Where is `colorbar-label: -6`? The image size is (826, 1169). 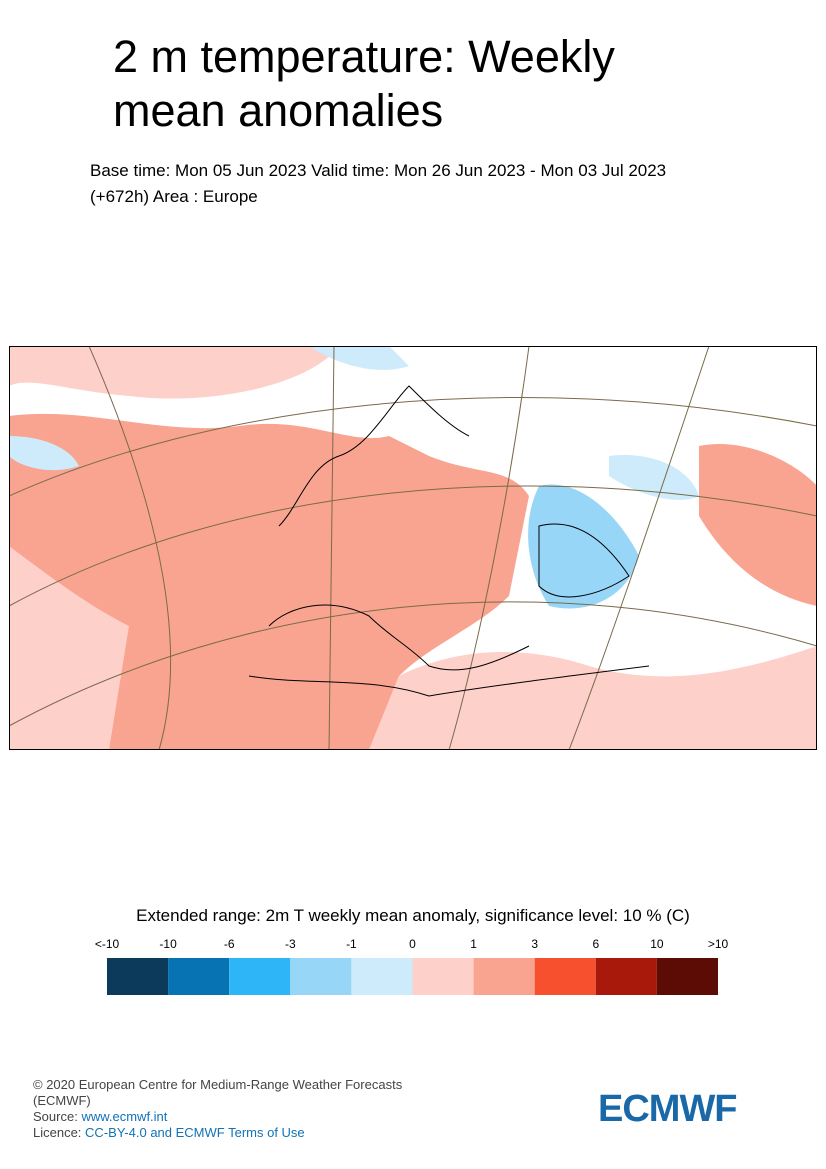
colorbar-label: -6 is located at coordinates (229, 944).